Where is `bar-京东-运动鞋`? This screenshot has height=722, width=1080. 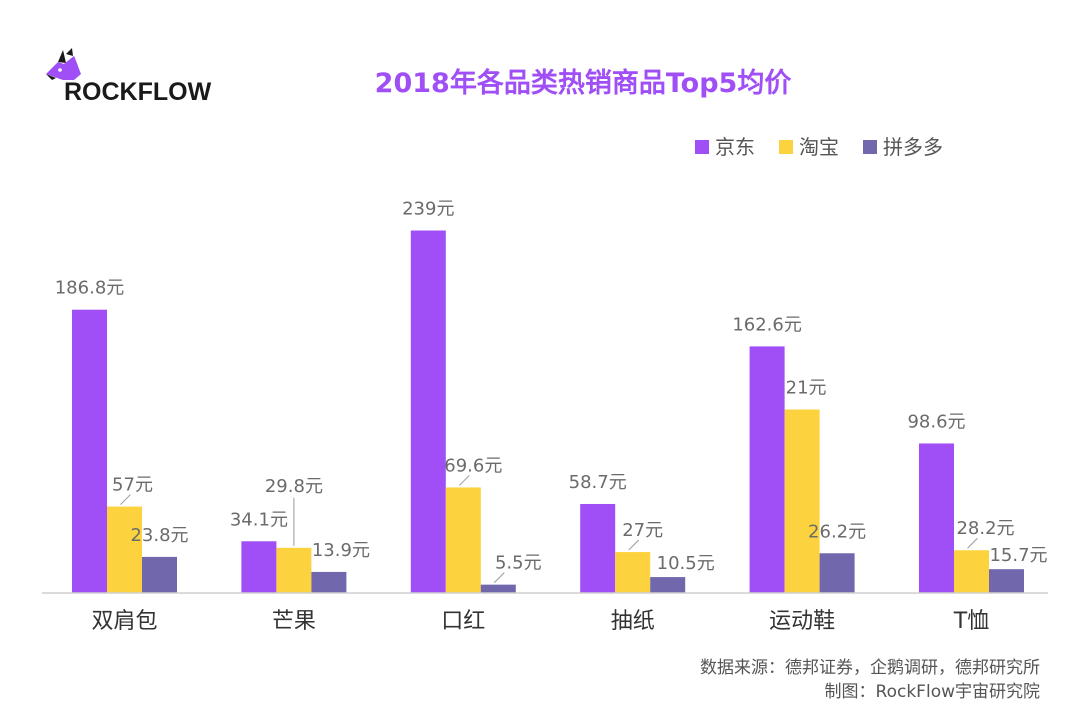
bar-京东-运动鞋 is located at coordinates (767, 469).